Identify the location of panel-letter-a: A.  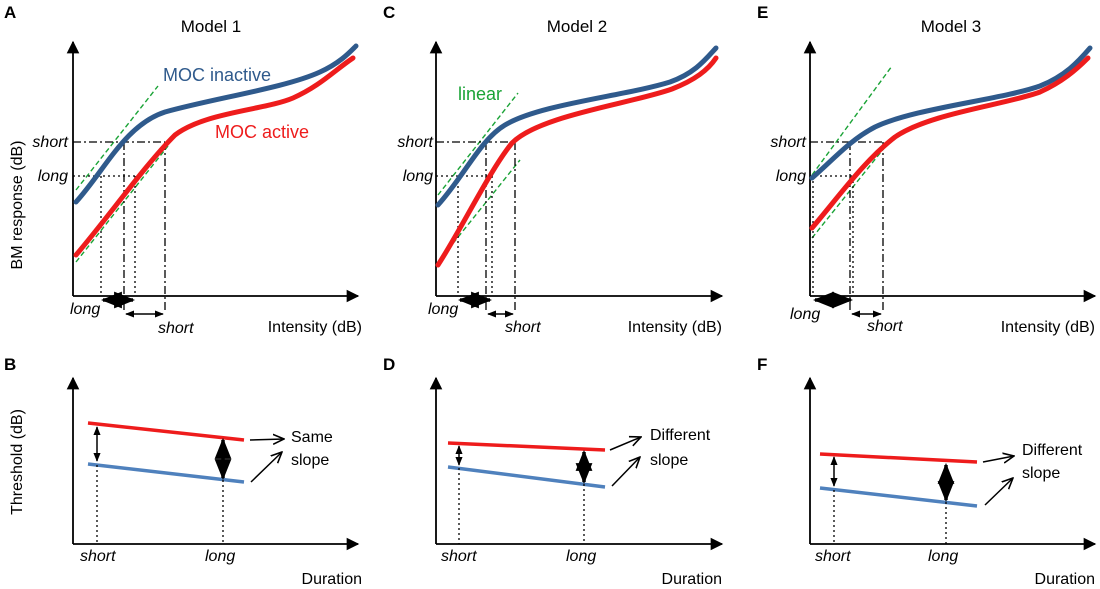
(10, 12).